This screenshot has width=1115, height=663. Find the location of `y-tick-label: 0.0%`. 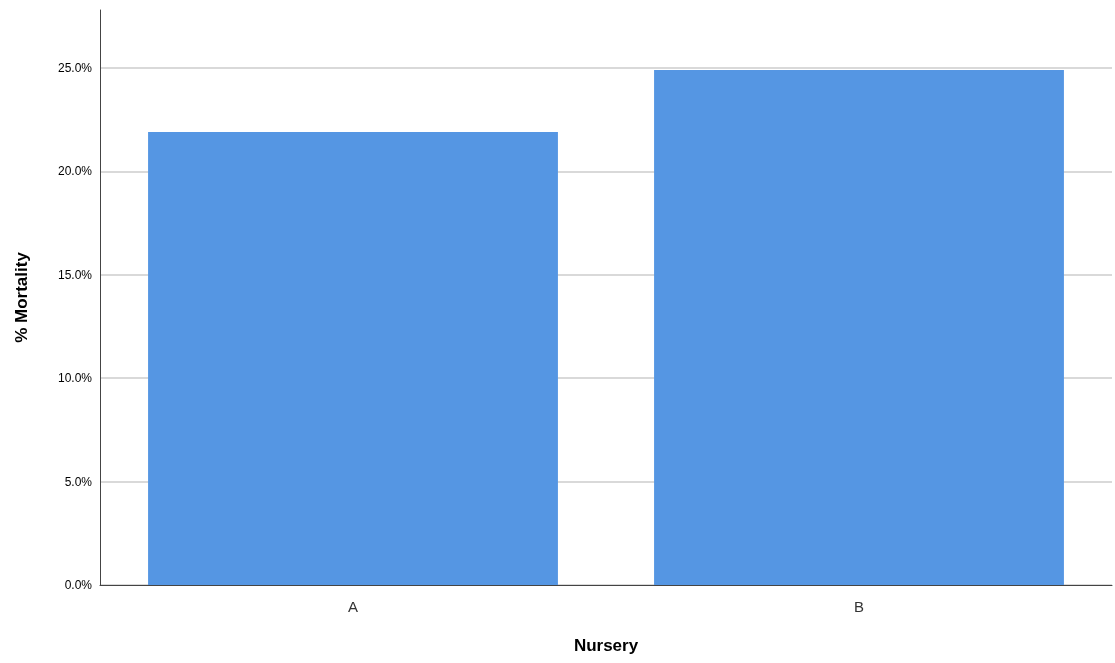

y-tick-label: 0.0% is located at coordinates (78, 585).